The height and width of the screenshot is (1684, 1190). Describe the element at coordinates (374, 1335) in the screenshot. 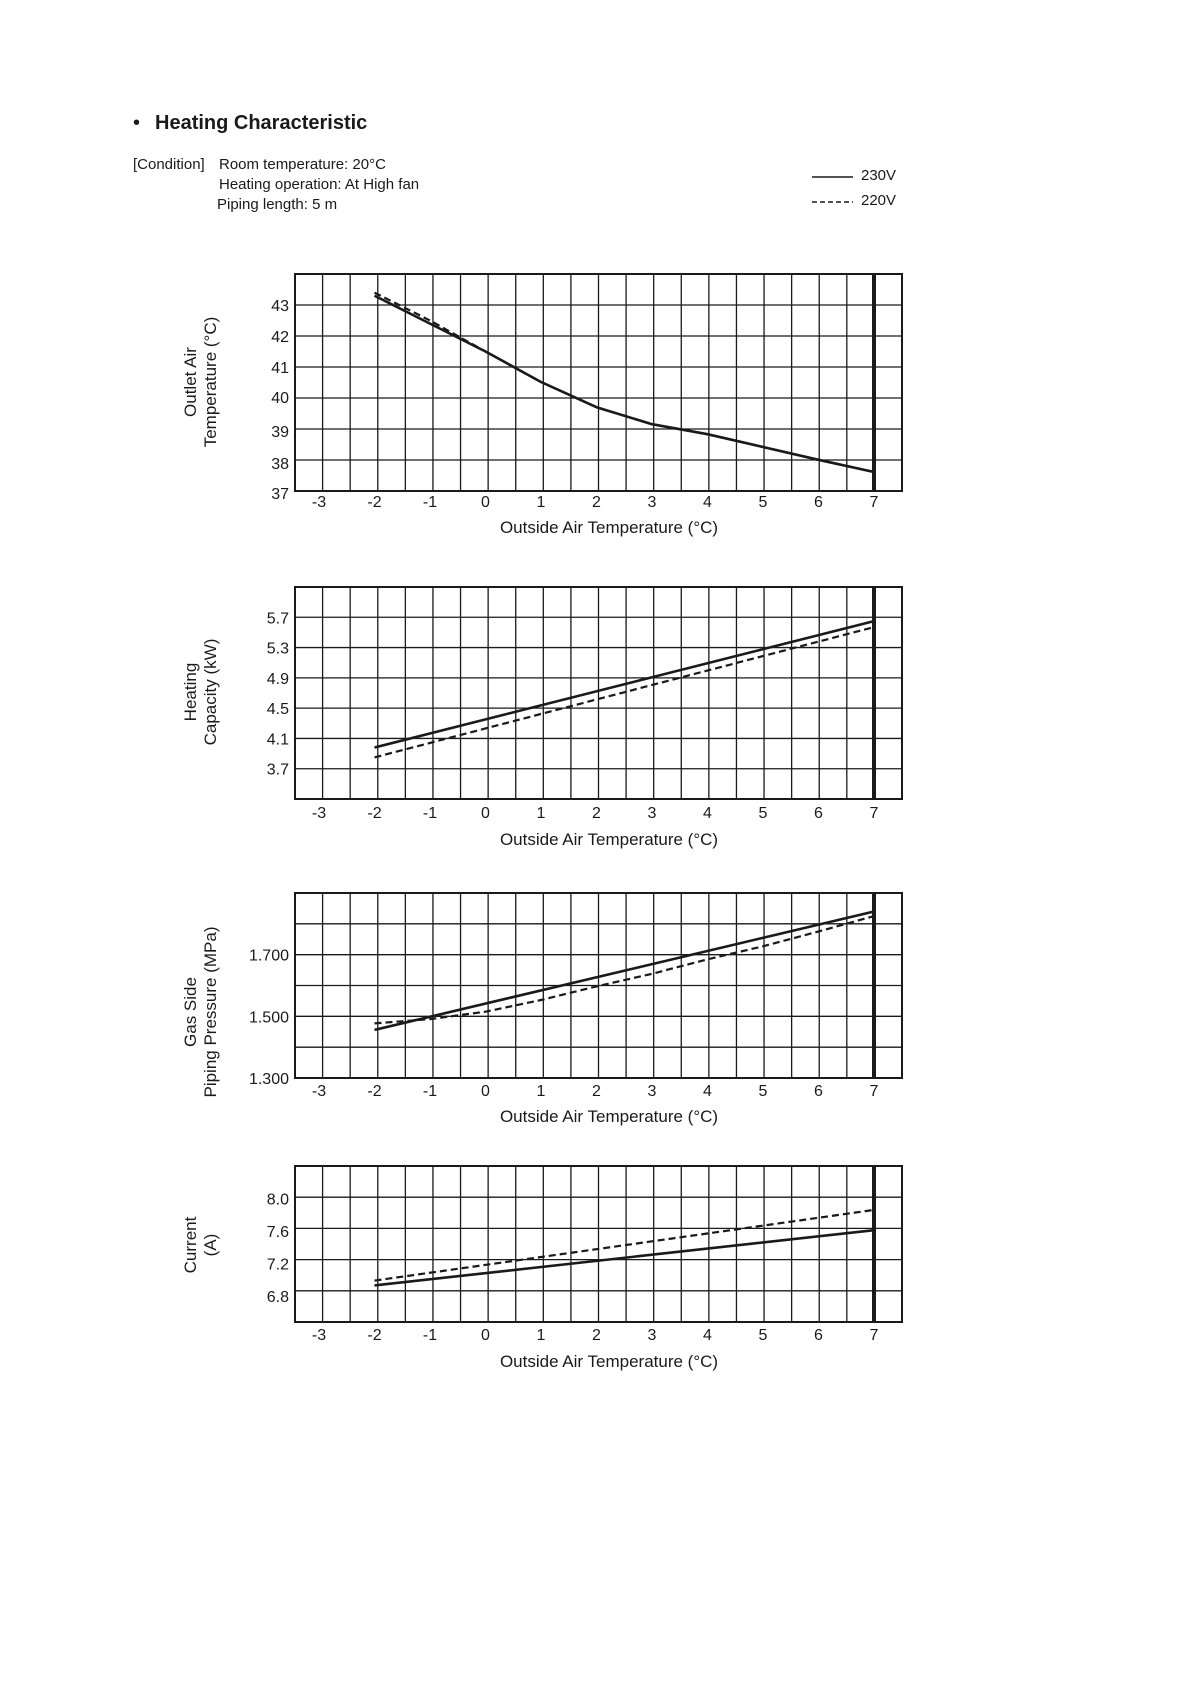

I see `chart-4-x-tick: -2` at that location.